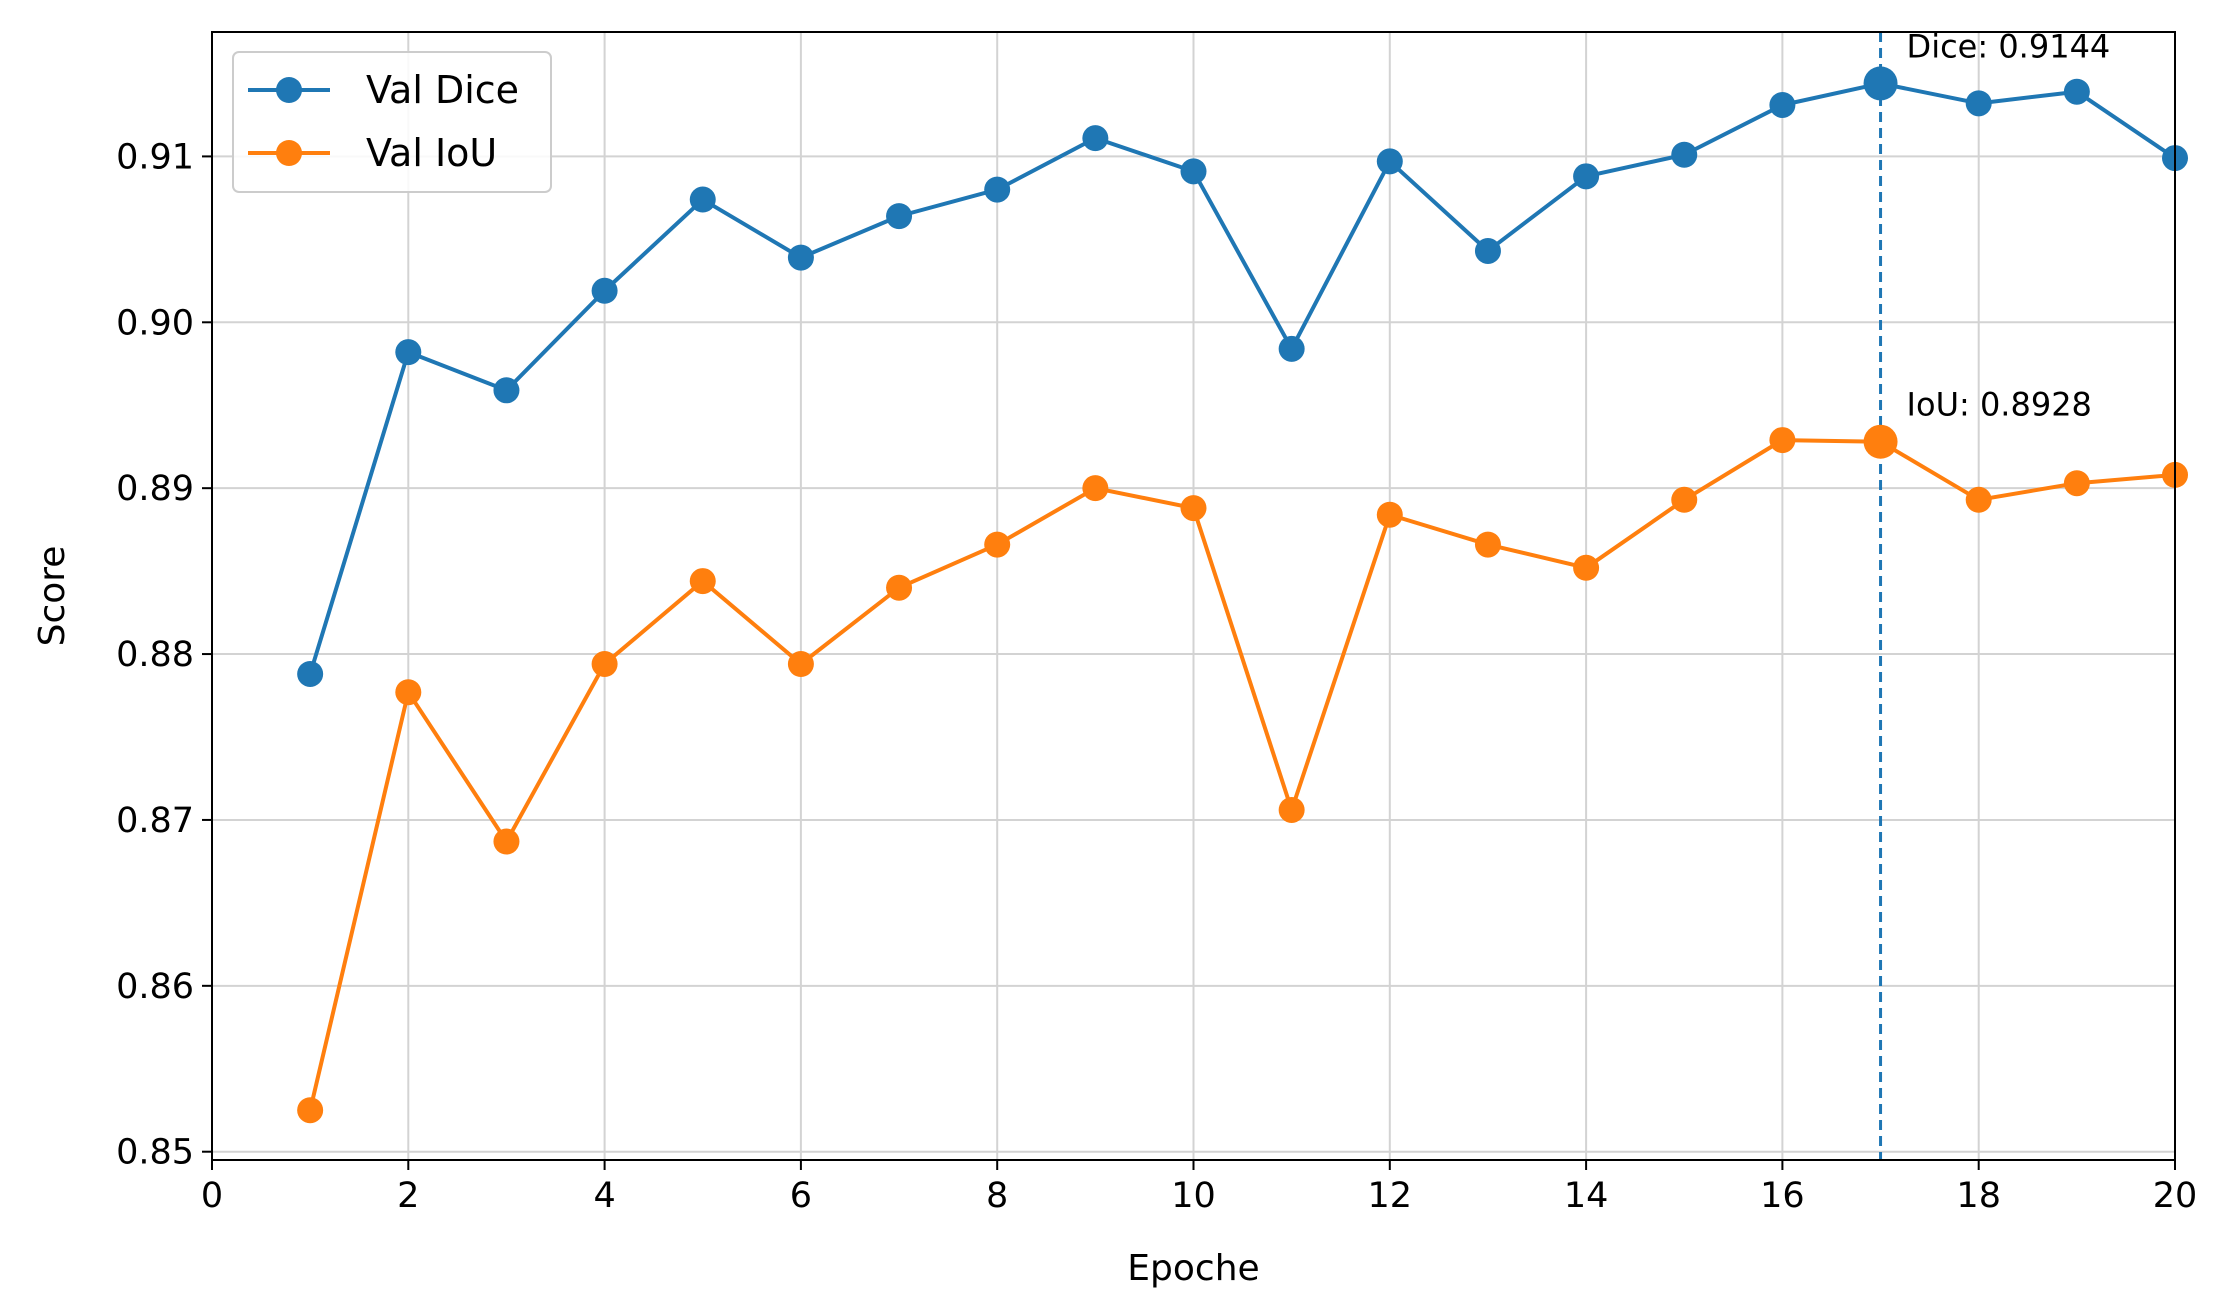 The width and height of the screenshot is (2220, 1314). What do you see at coordinates (155, 323) in the screenshot?
I see `y-tick-label: 0.90` at bounding box center [155, 323].